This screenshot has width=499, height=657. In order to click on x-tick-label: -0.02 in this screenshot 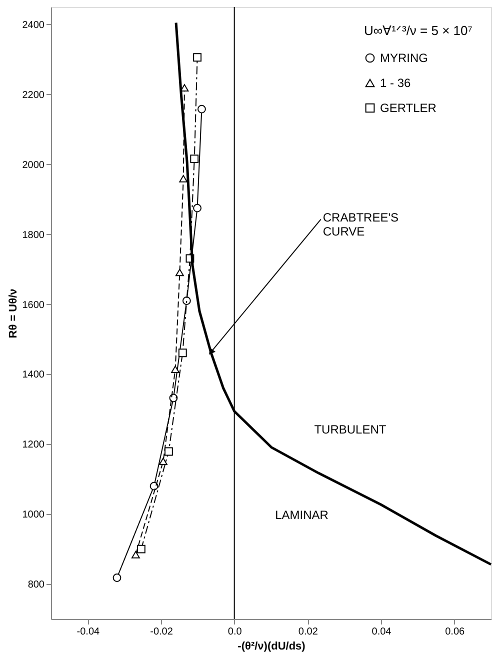, I will do `click(162, 632)`.